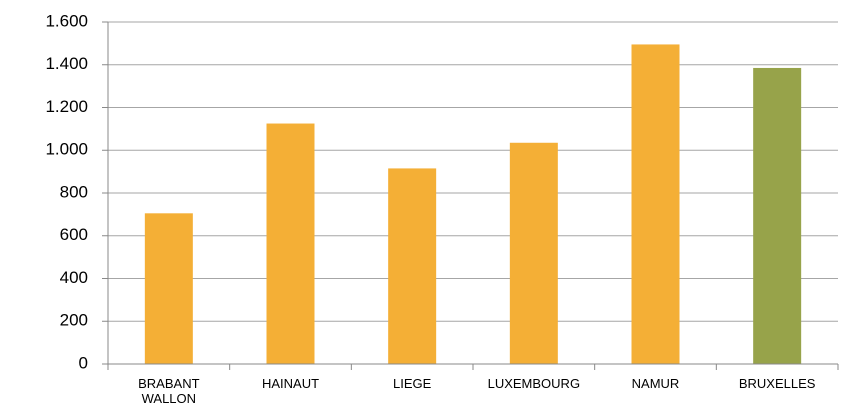  I want to click on y-tick-label: 600, so click(74, 234).